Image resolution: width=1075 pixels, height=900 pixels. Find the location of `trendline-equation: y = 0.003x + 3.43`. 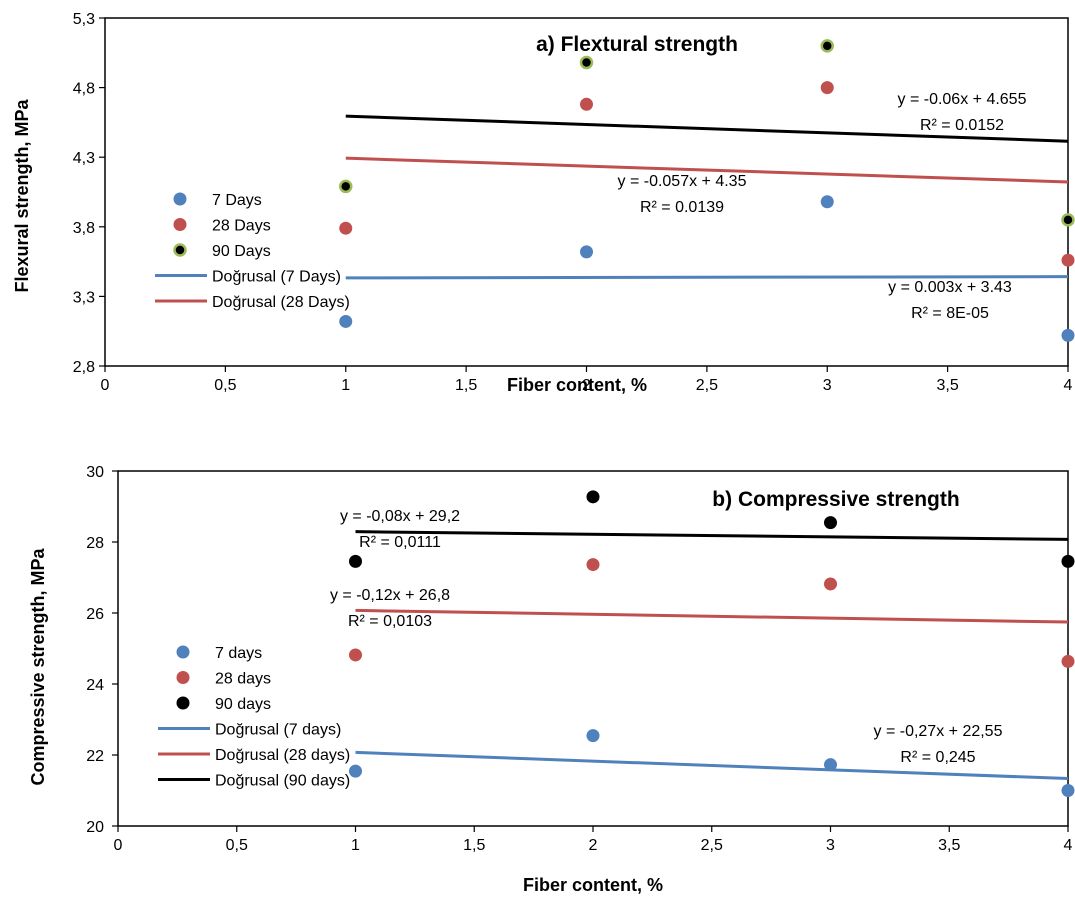

trendline-equation: y = 0.003x + 3.43 is located at coordinates (950, 287).